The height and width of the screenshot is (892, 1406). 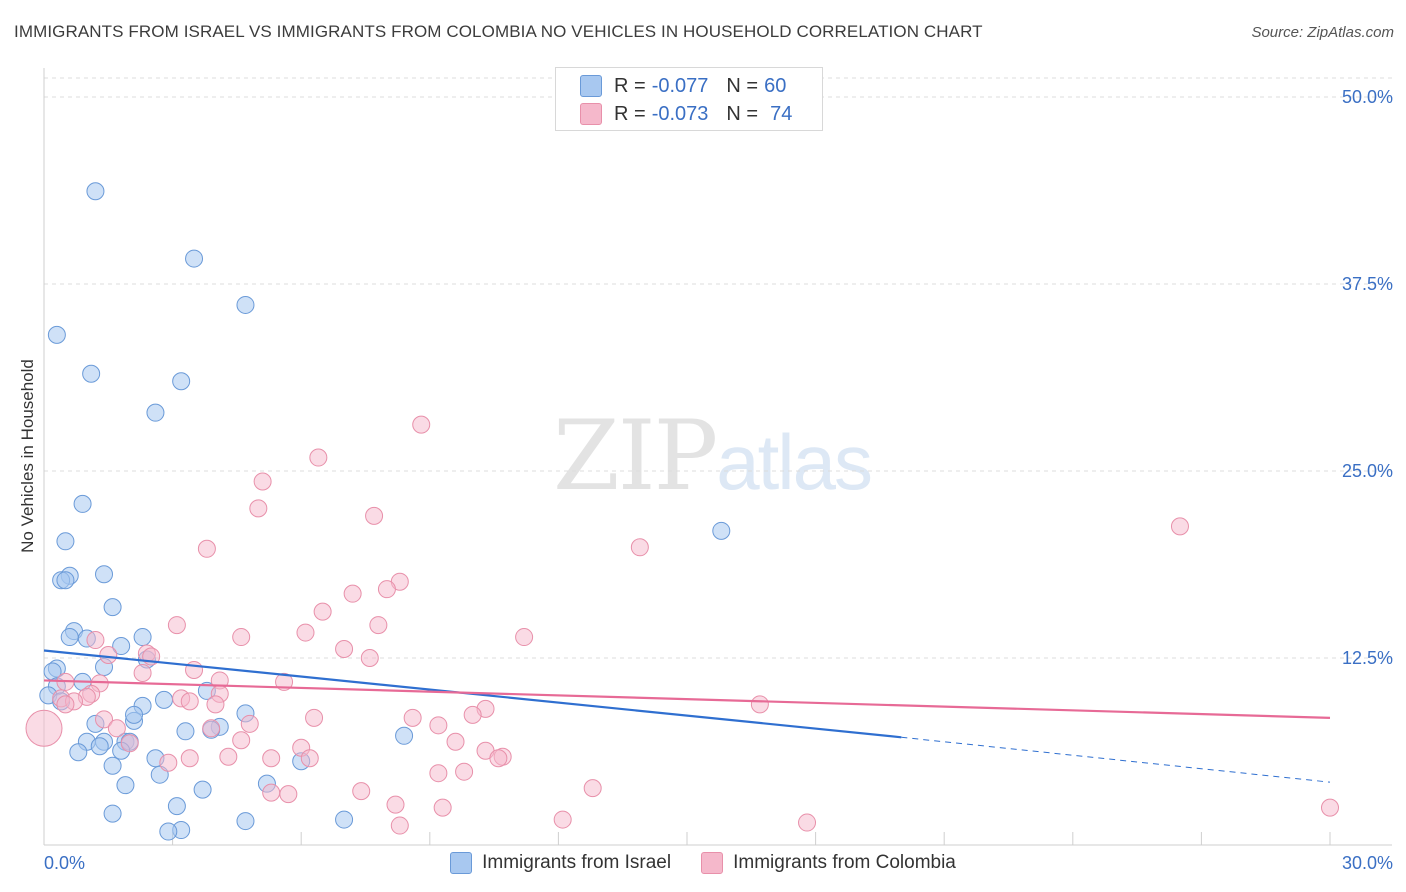 I want to click on legend-item-colombia: Immigrants from Colombia, so click(x=828, y=863).